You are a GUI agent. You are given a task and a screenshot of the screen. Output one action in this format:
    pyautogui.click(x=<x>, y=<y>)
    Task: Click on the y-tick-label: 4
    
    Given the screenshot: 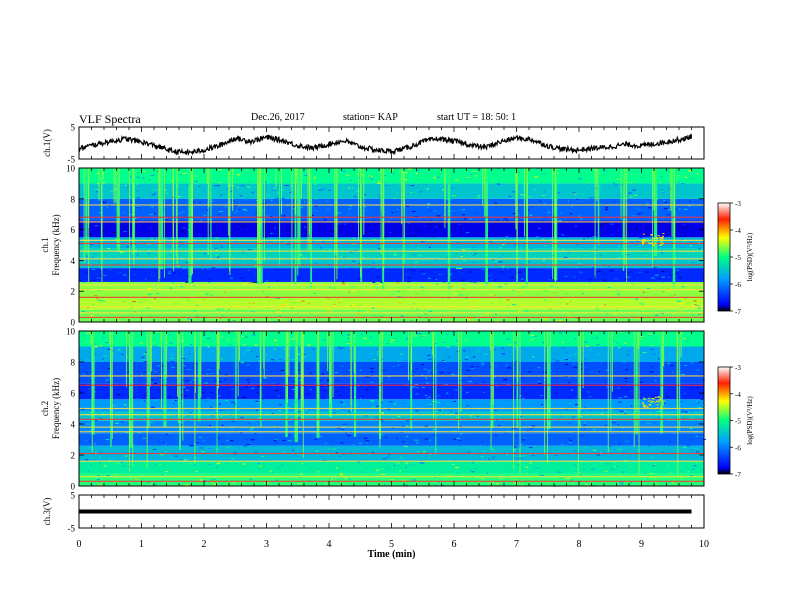 What is the action you would take?
    pyautogui.click(x=73, y=425)
    